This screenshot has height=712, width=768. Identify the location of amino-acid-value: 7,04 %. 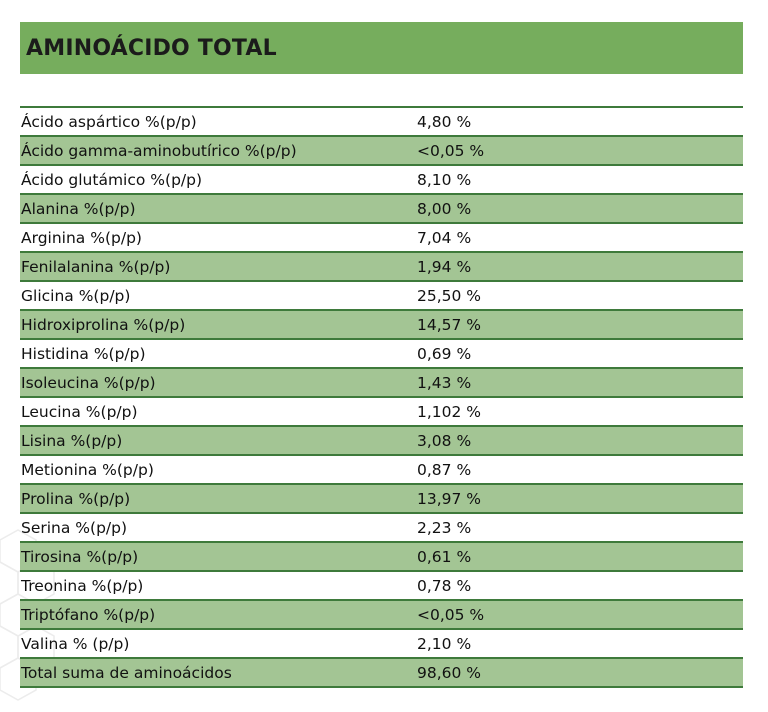
(444, 237).